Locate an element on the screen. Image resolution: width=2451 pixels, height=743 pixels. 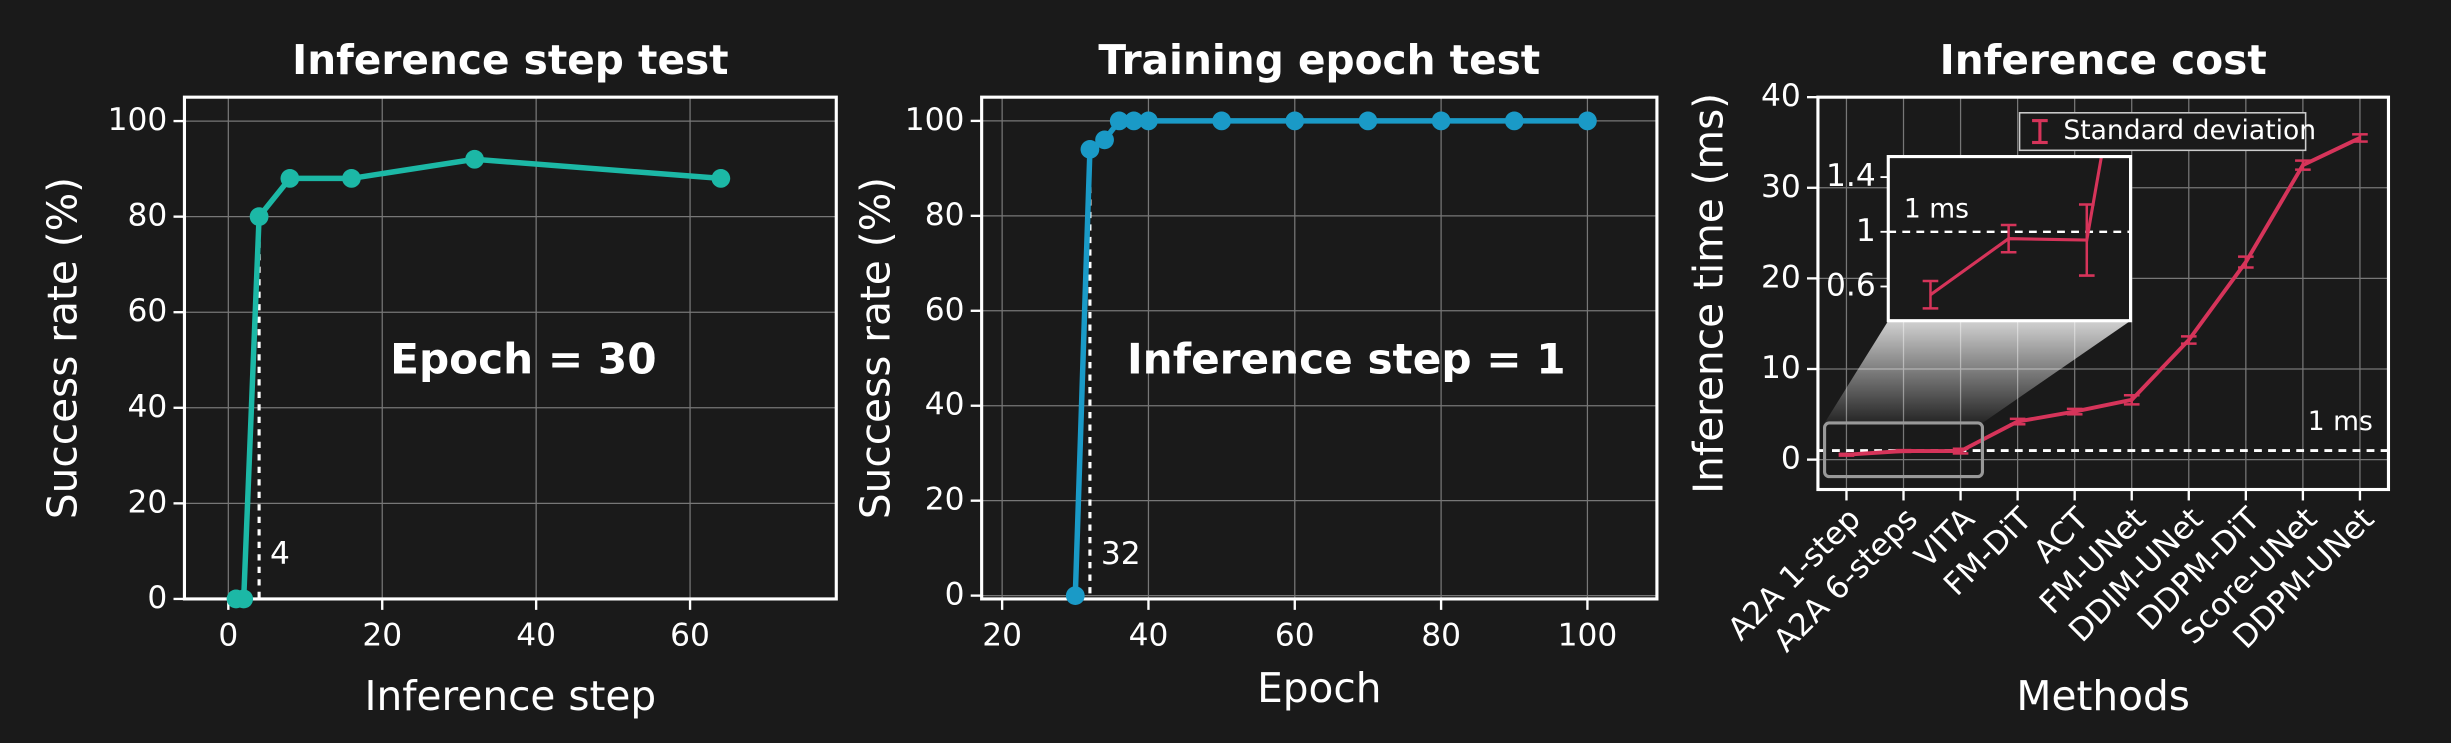
inset-tick-label: 1 is located at coordinates (1866, 231).